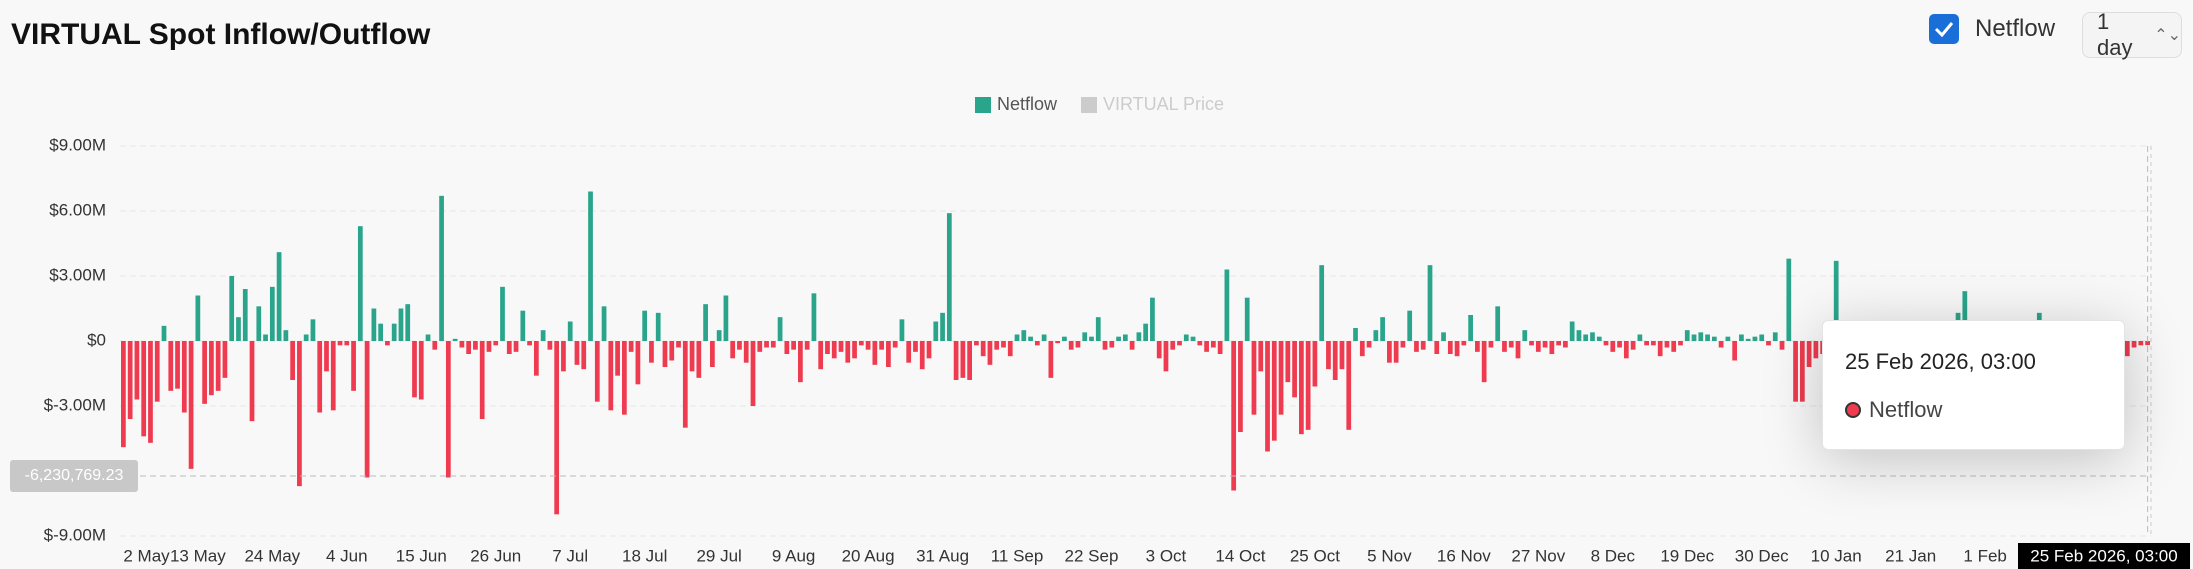  What do you see at coordinates (2132, 34) in the screenshot?
I see `interval-select: 1 day ⌃⌄` at bounding box center [2132, 34].